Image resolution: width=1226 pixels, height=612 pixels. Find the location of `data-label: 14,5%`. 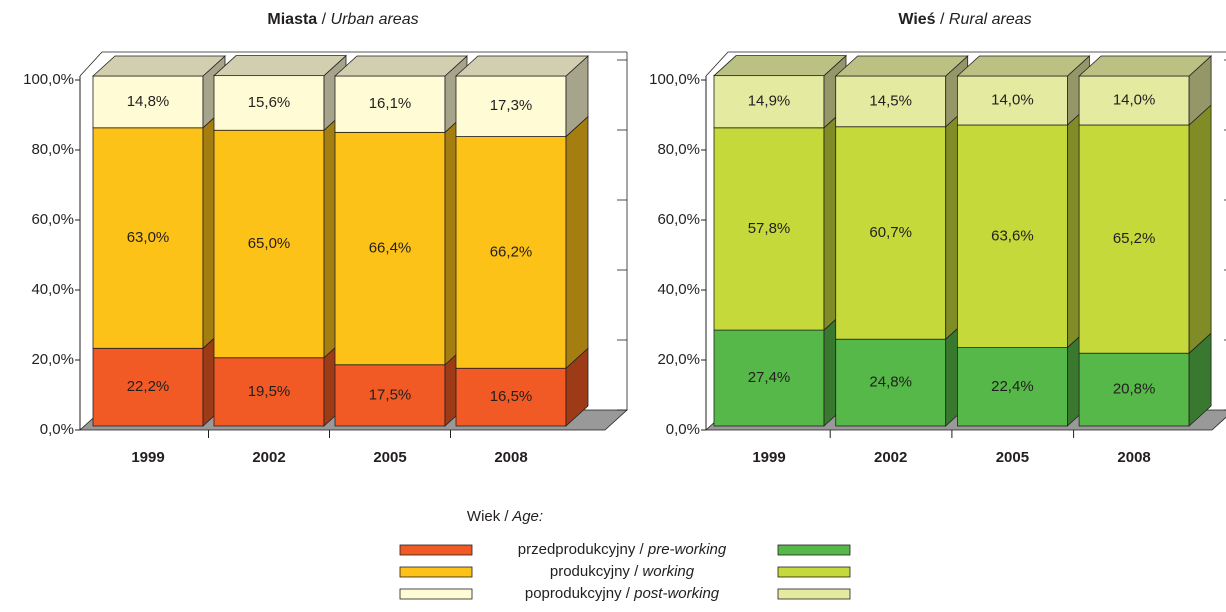

data-label: 14,5% is located at coordinates (890, 100).